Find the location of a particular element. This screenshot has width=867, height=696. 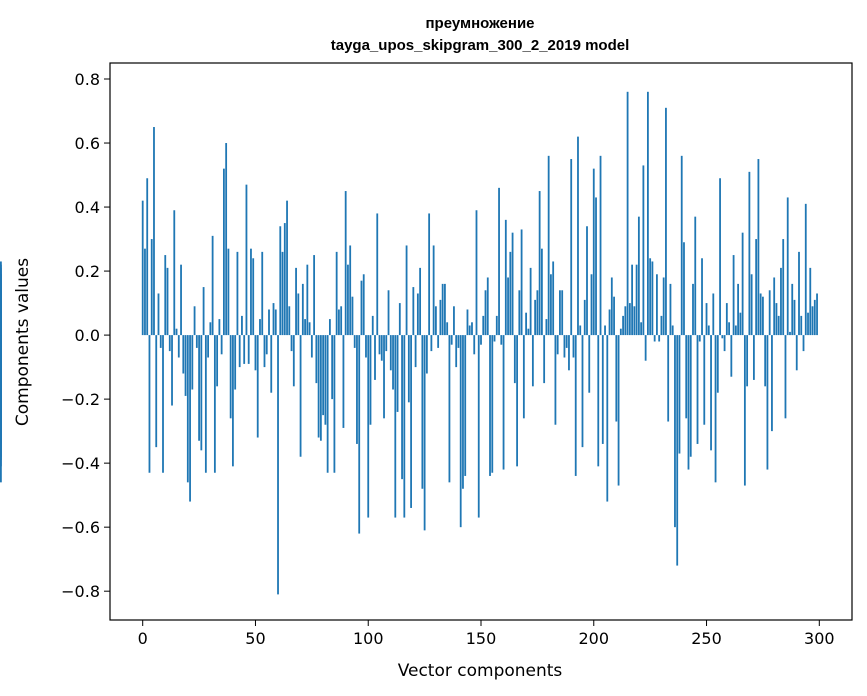

x-tick-label: 150 is located at coordinates (481, 638).